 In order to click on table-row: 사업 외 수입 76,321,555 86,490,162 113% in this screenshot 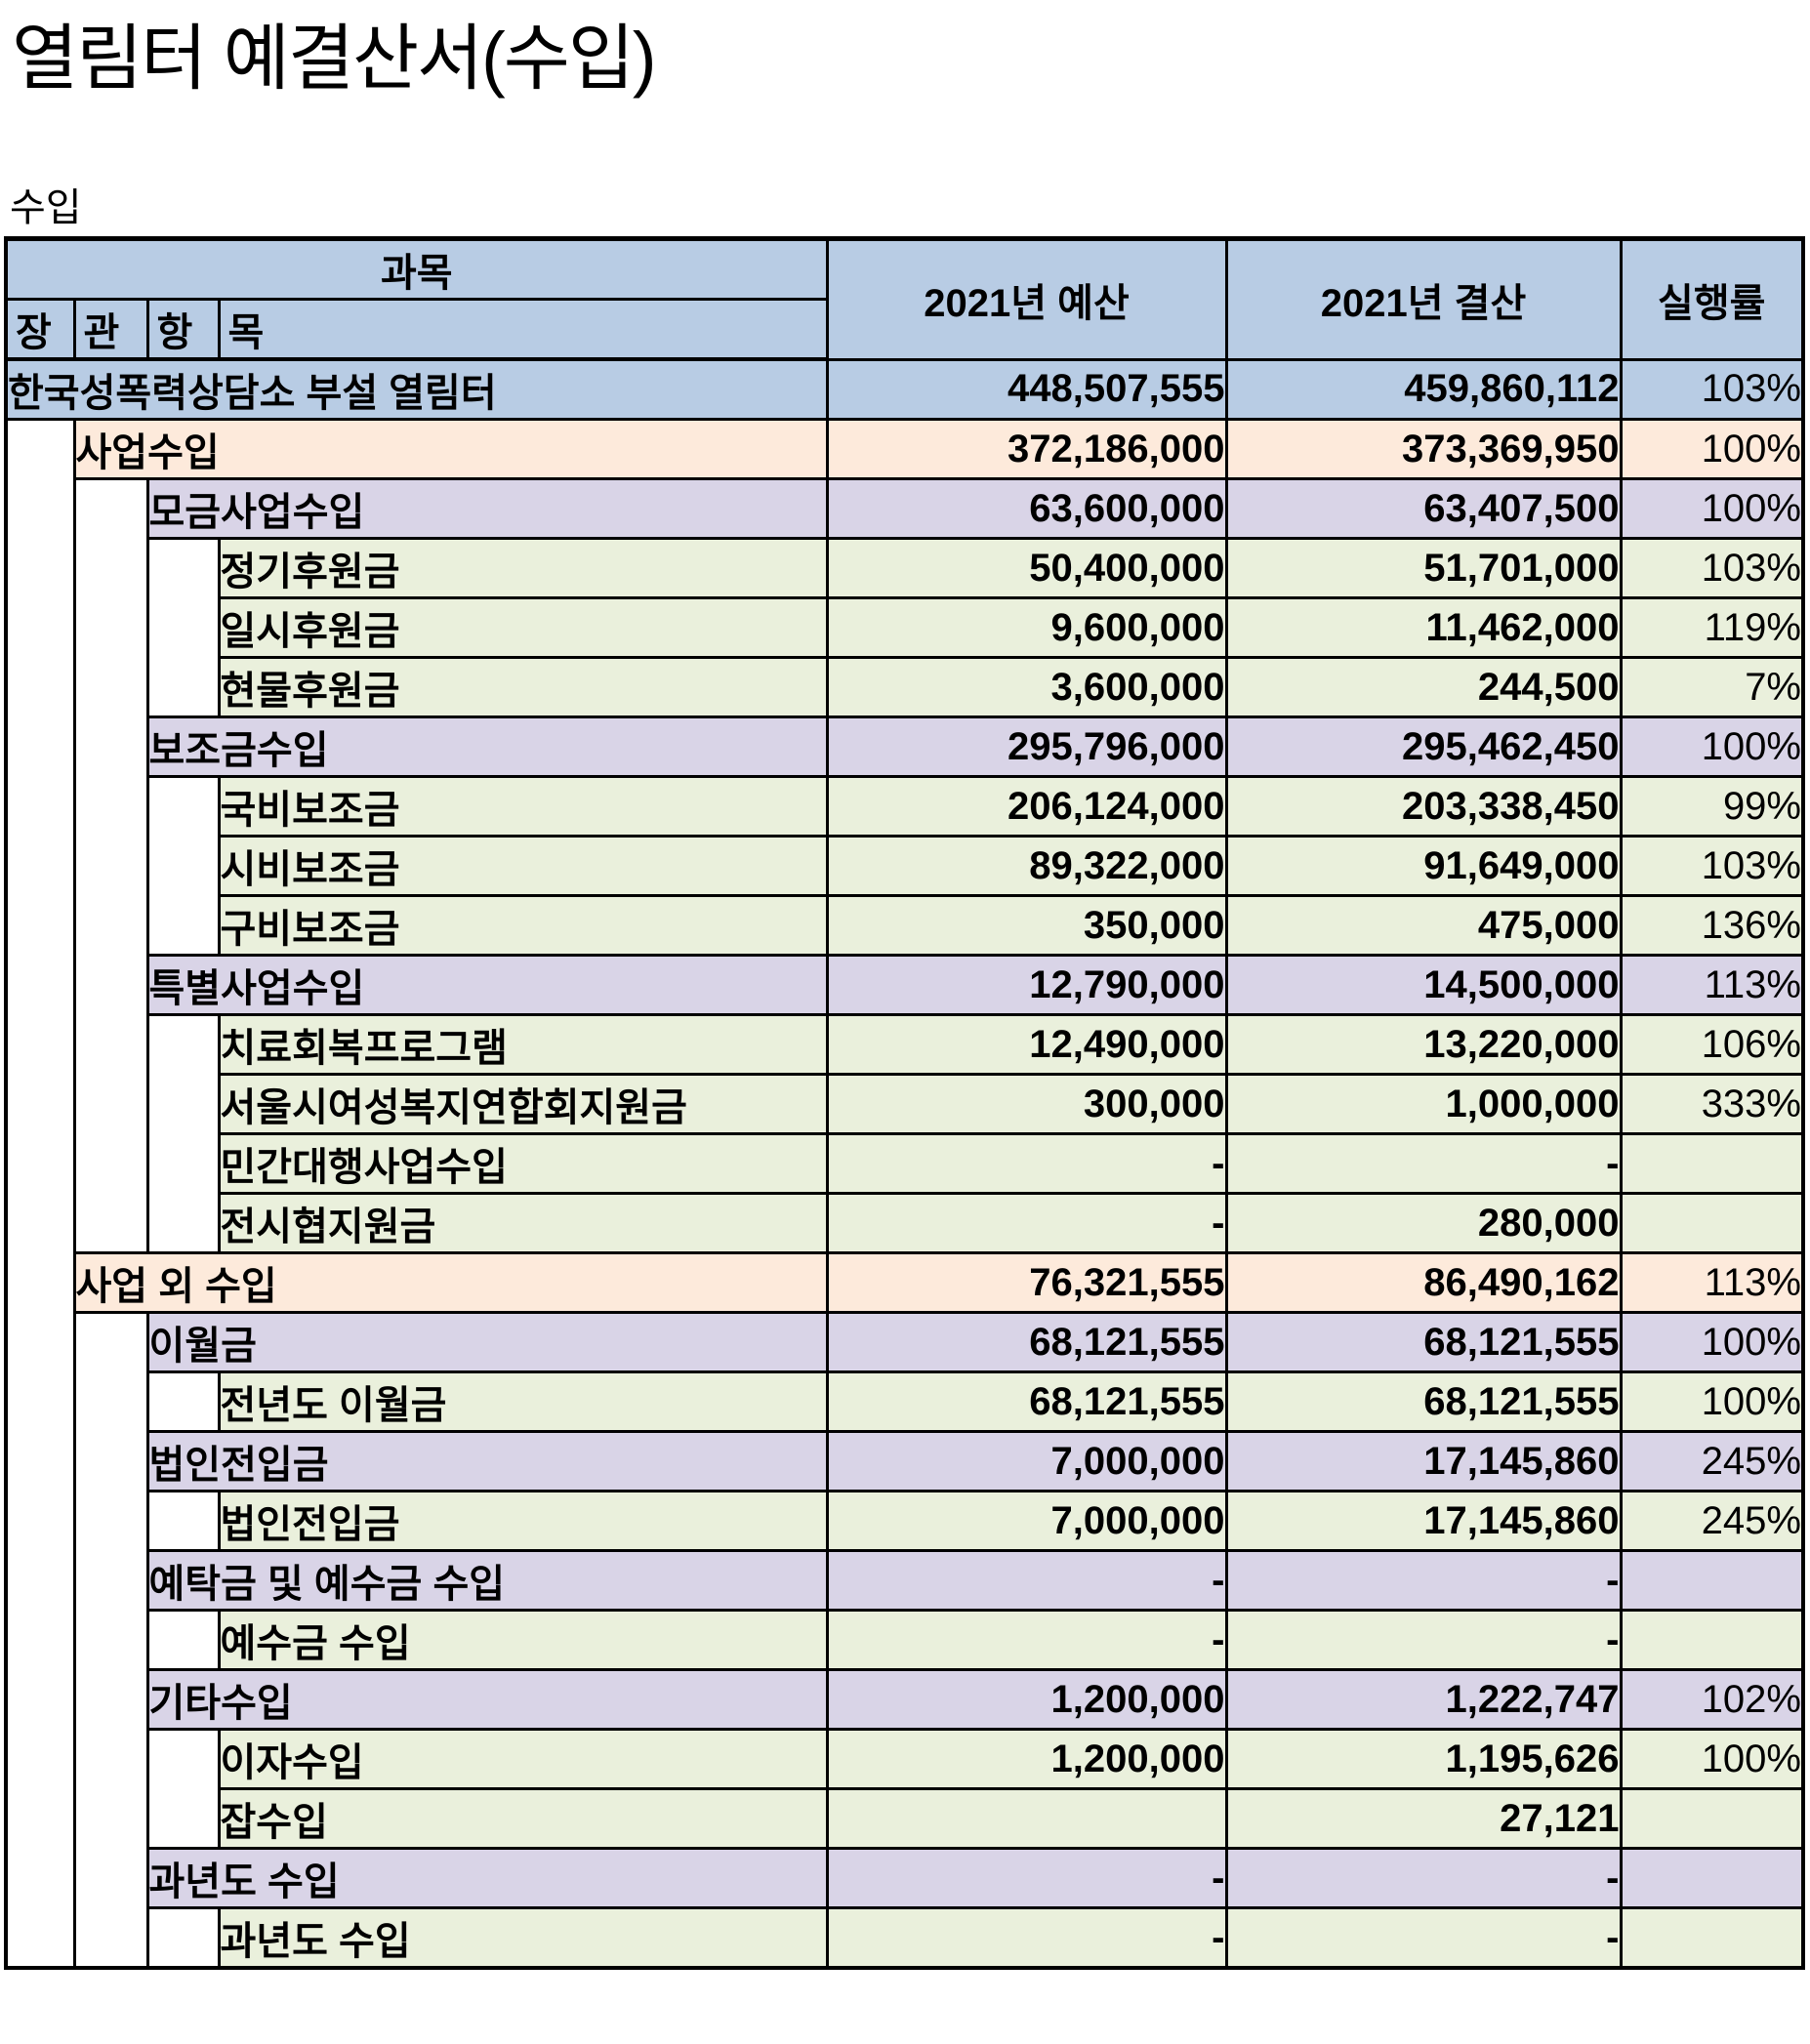, I will do `click(905, 1282)`.